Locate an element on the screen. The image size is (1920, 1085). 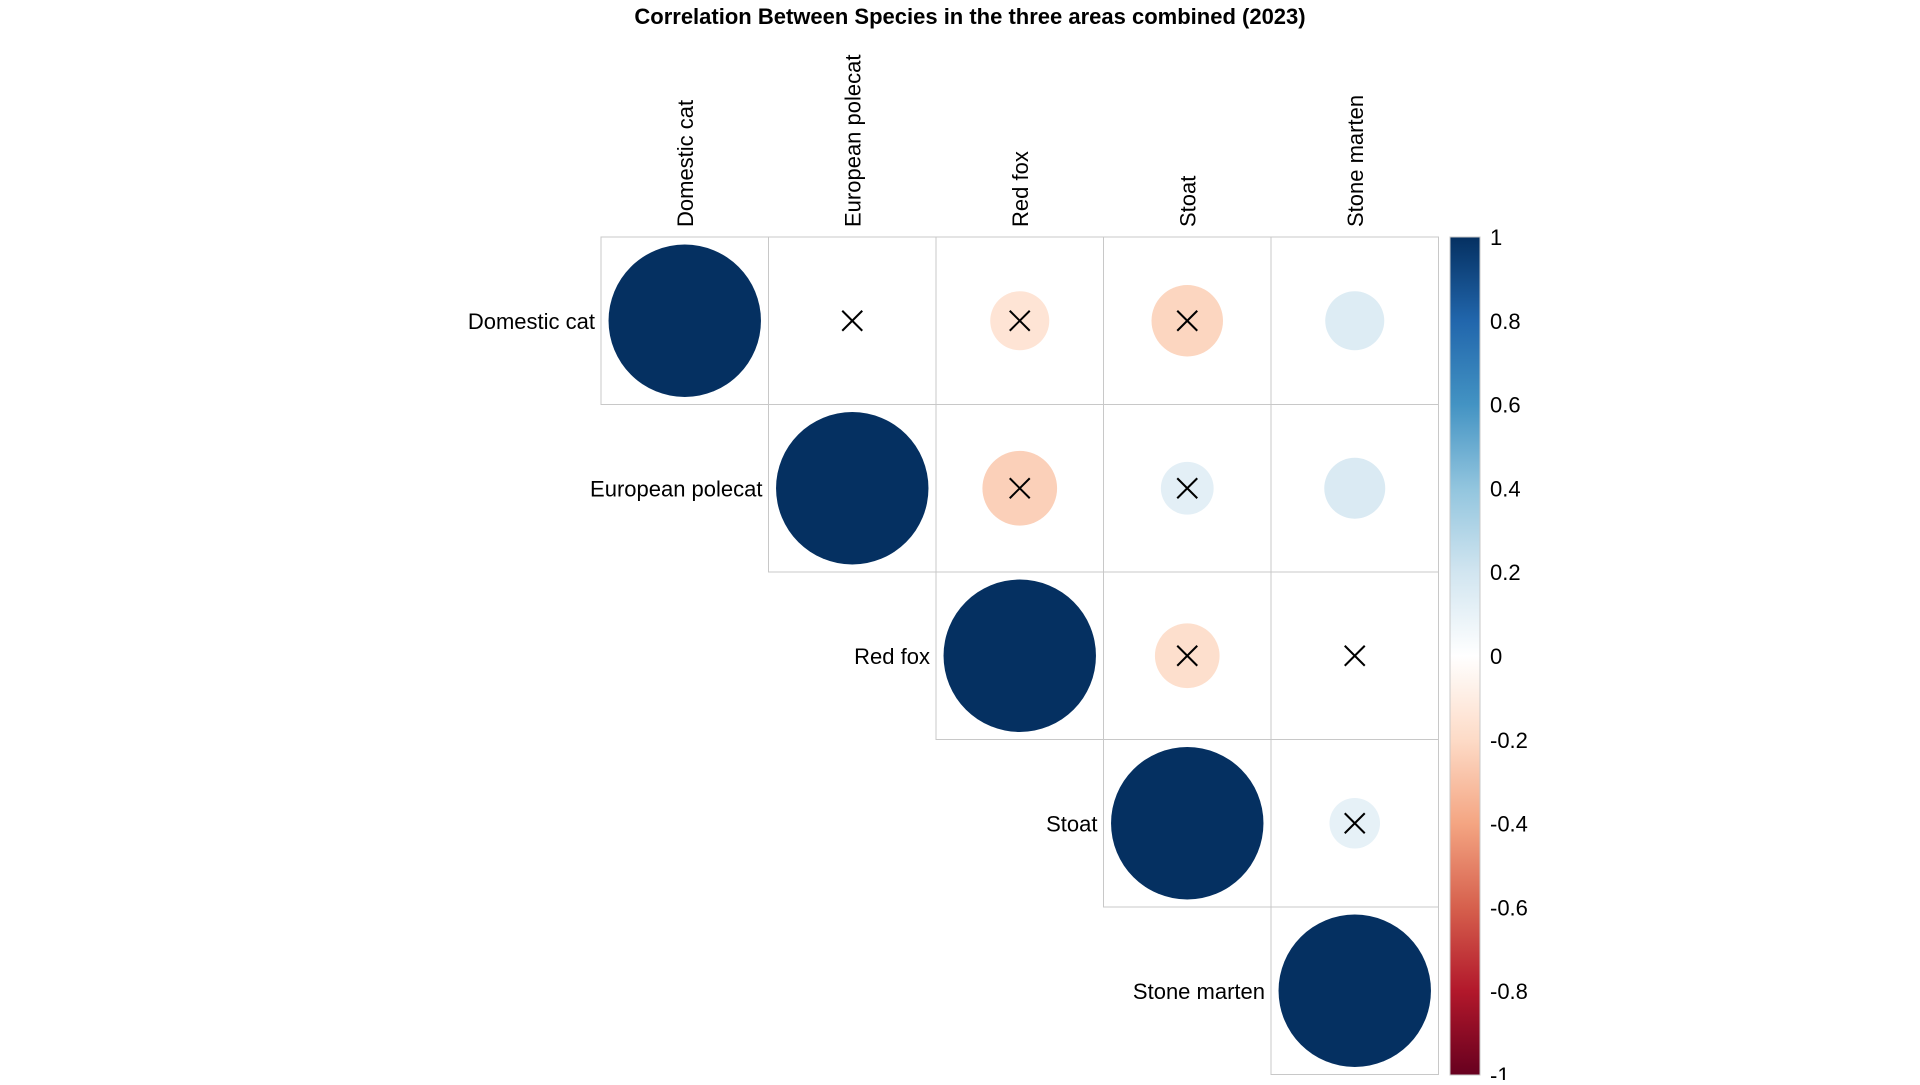
colorbar-tick-label: 1 is located at coordinates (1496, 237).